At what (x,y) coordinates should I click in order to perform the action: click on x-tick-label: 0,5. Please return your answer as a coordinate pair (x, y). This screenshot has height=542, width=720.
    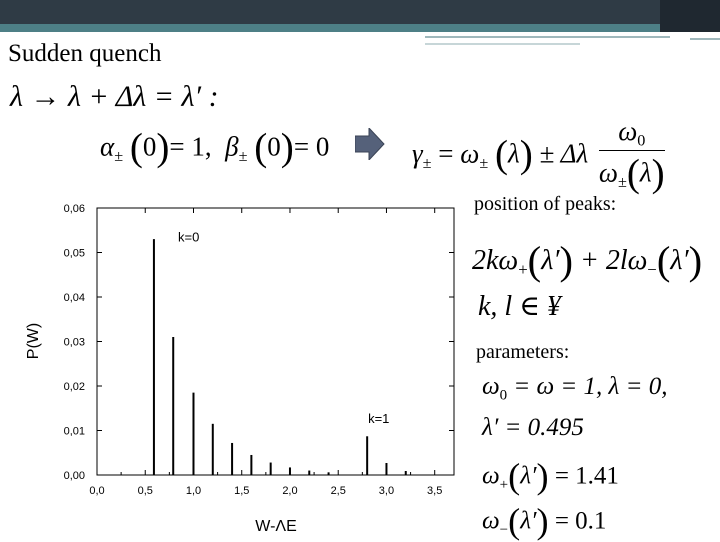
    Looking at the image, I should click on (145, 491).